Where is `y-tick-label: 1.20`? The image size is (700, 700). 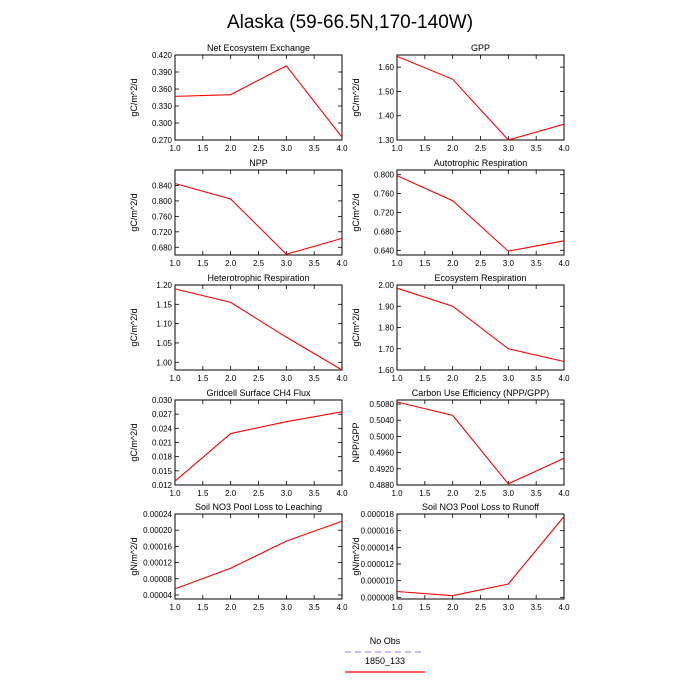 y-tick-label: 1.20 is located at coordinates (164, 285).